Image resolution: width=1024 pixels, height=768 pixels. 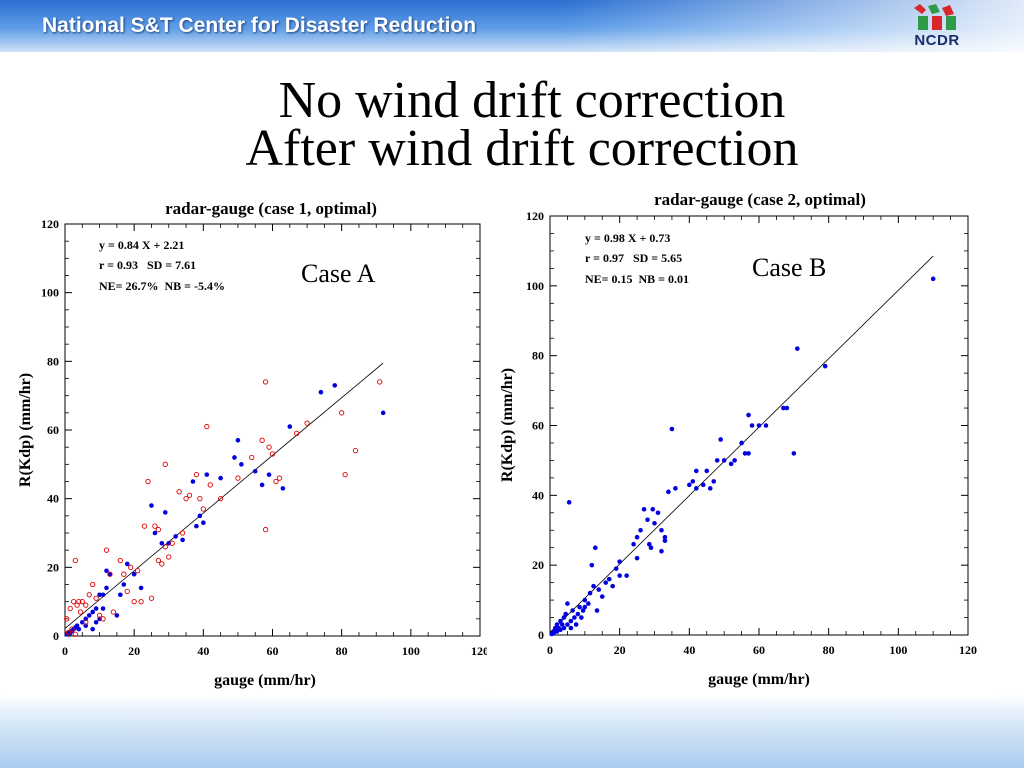 What do you see at coordinates (620, 650) in the screenshot?
I see `x-tick-label: 20` at bounding box center [620, 650].